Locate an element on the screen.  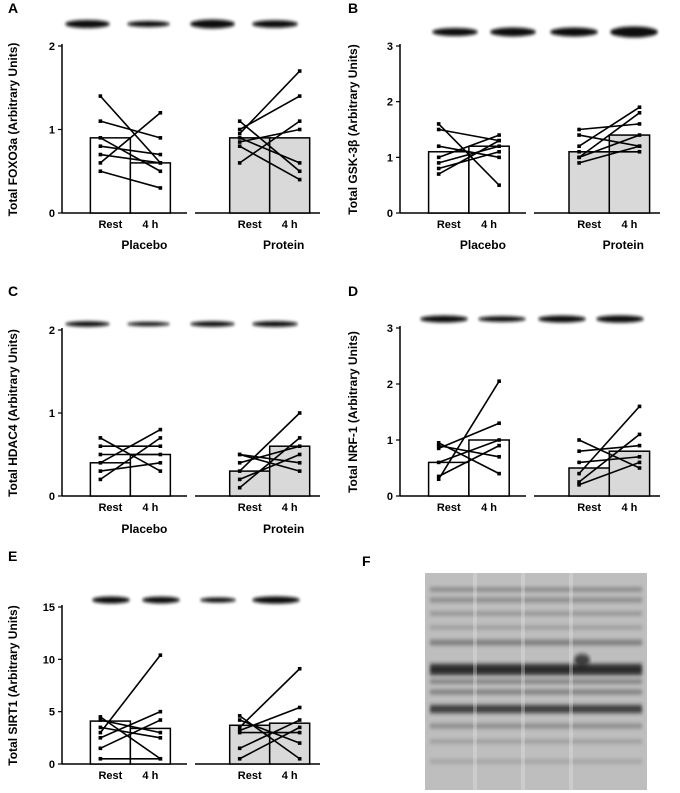
y-tick-label: 15 is located at coordinates (49, 608).